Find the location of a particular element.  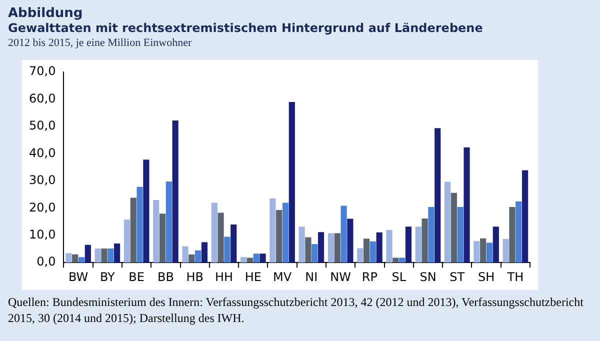

x-tick-label: NI is located at coordinates (311, 277).